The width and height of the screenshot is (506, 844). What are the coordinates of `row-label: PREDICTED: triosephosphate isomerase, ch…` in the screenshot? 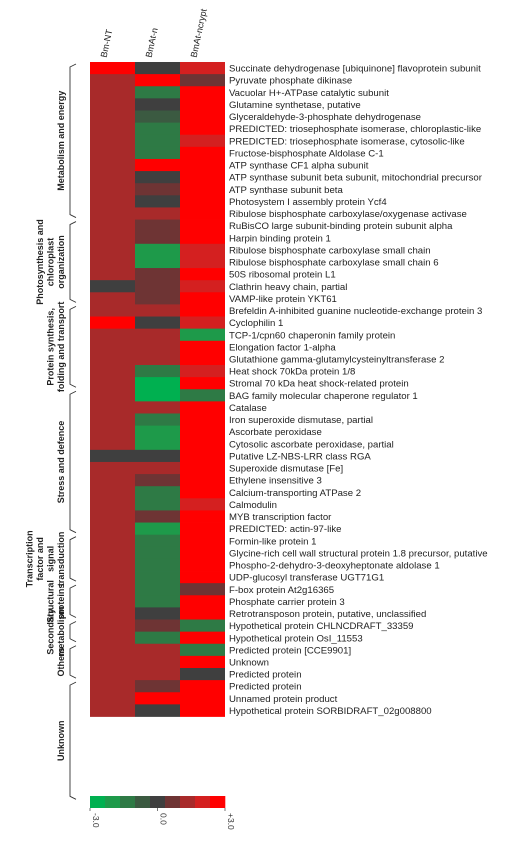 It's located at (355, 129).